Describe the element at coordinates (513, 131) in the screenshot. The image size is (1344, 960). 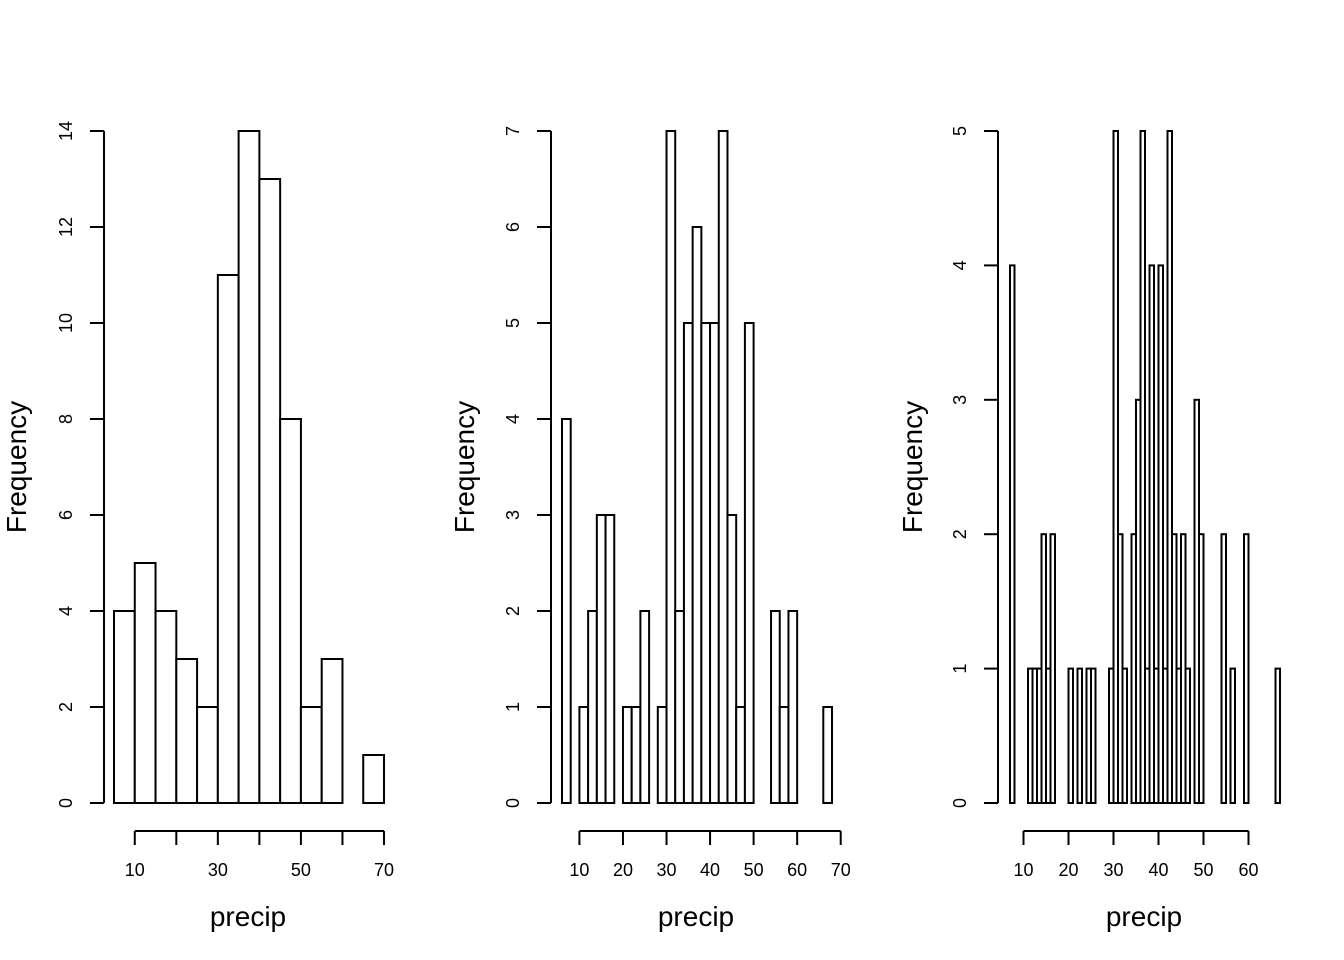
I see `y-tick-label: 7` at that location.